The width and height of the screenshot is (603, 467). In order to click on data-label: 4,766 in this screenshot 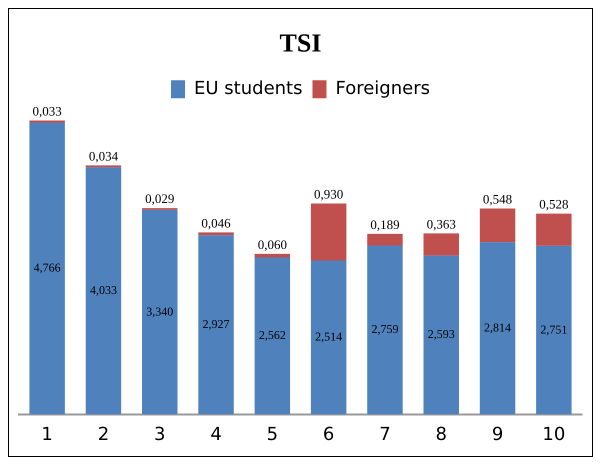, I will do `click(47, 267)`.